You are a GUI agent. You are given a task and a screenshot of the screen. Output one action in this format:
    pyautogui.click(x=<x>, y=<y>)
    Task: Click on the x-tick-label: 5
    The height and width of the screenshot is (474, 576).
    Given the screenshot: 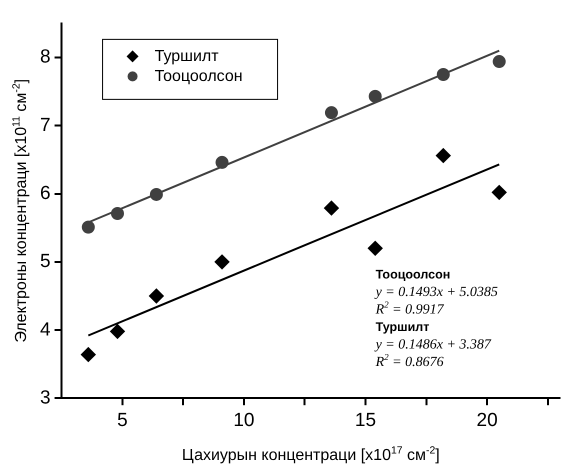 What is the action you would take?
    pyautogui.click(x=122, y=420)
    